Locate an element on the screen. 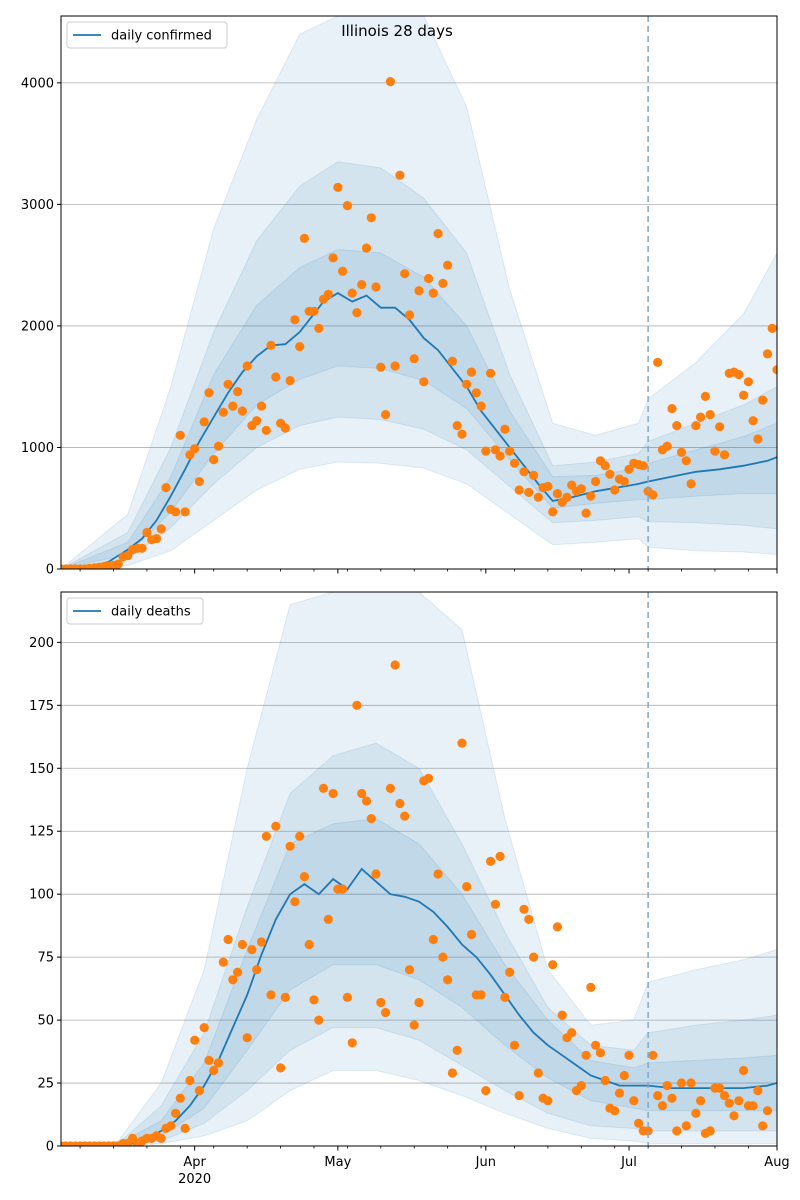 The width and height of the screenshot is (800, 1200). y-tick-label: 1000 is located at coordinates (37, 448).